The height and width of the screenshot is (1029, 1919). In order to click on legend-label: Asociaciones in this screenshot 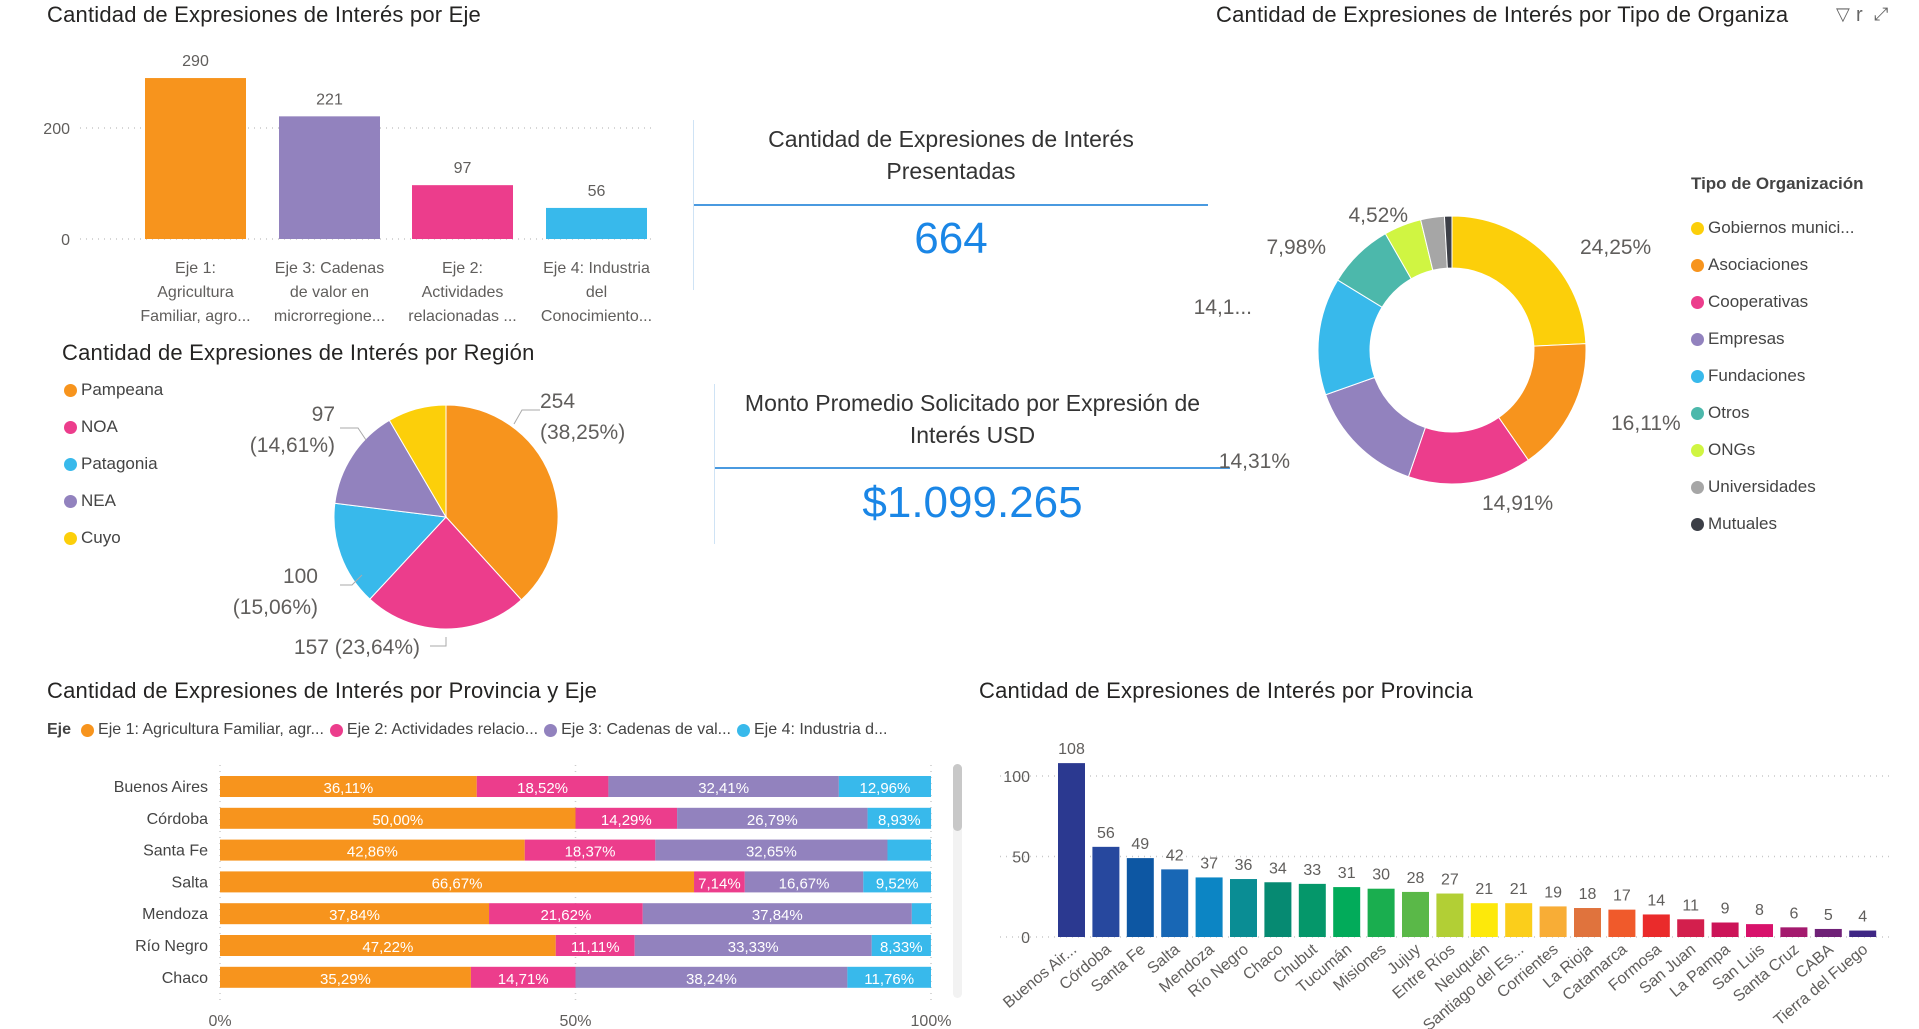, I will do `click(1758, 264)`.